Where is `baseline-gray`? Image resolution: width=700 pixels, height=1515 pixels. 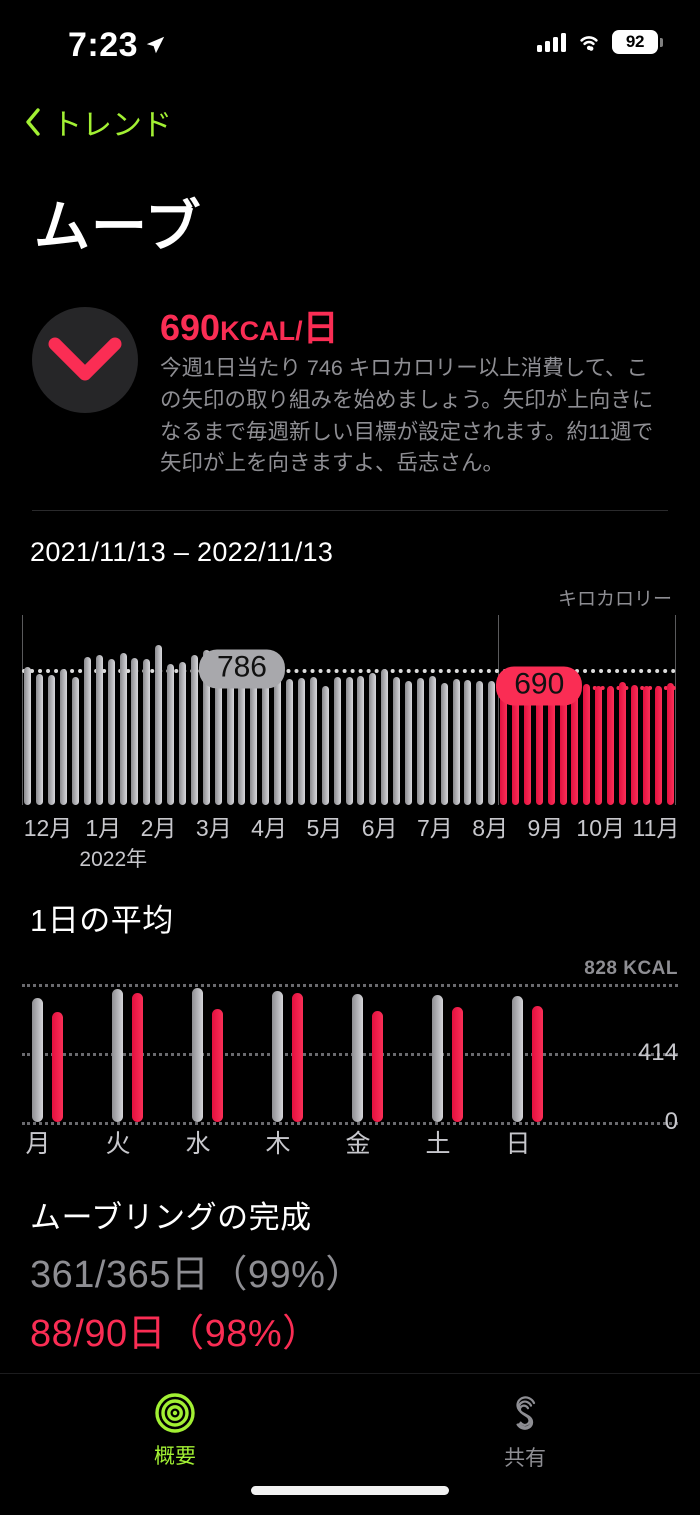 baseline-gray is located at coordinates (349, 671).